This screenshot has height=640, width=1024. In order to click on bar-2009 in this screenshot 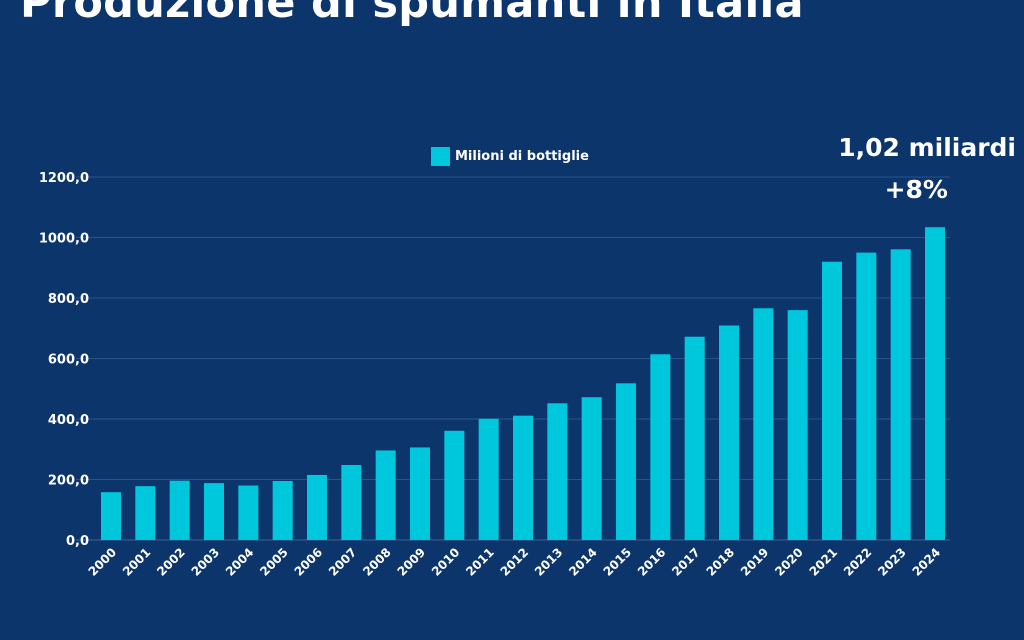, I will do `click(420, 493)`.